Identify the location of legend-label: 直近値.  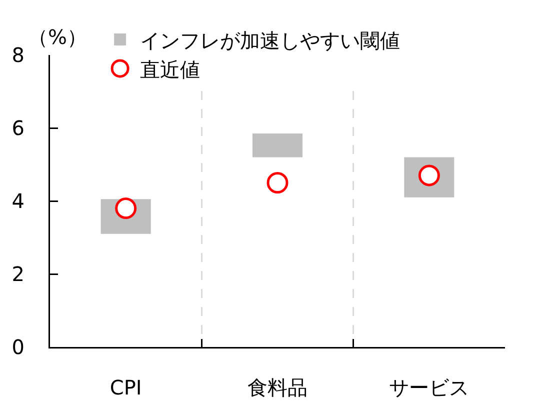
(170, 69).